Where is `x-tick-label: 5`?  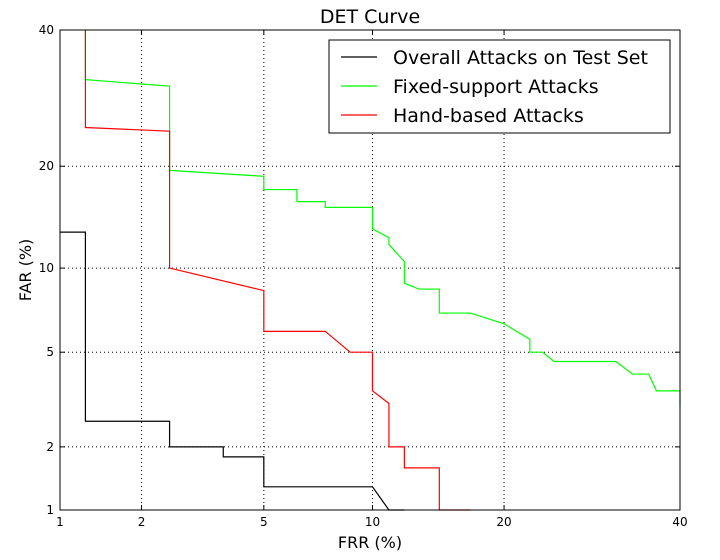
x-tick-label: 5 is located at coordinates (264, 522).